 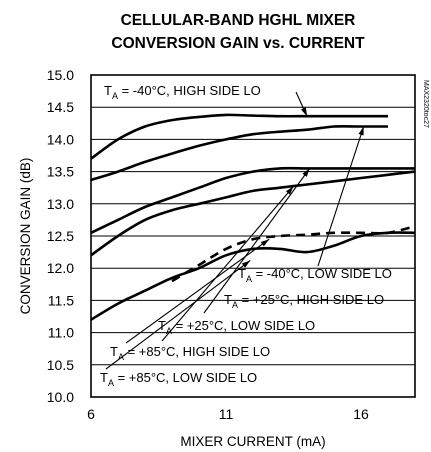 I want to click on series-label-5: TA = +85°C, LOW SIDE LO, so click(x=178, y=379).